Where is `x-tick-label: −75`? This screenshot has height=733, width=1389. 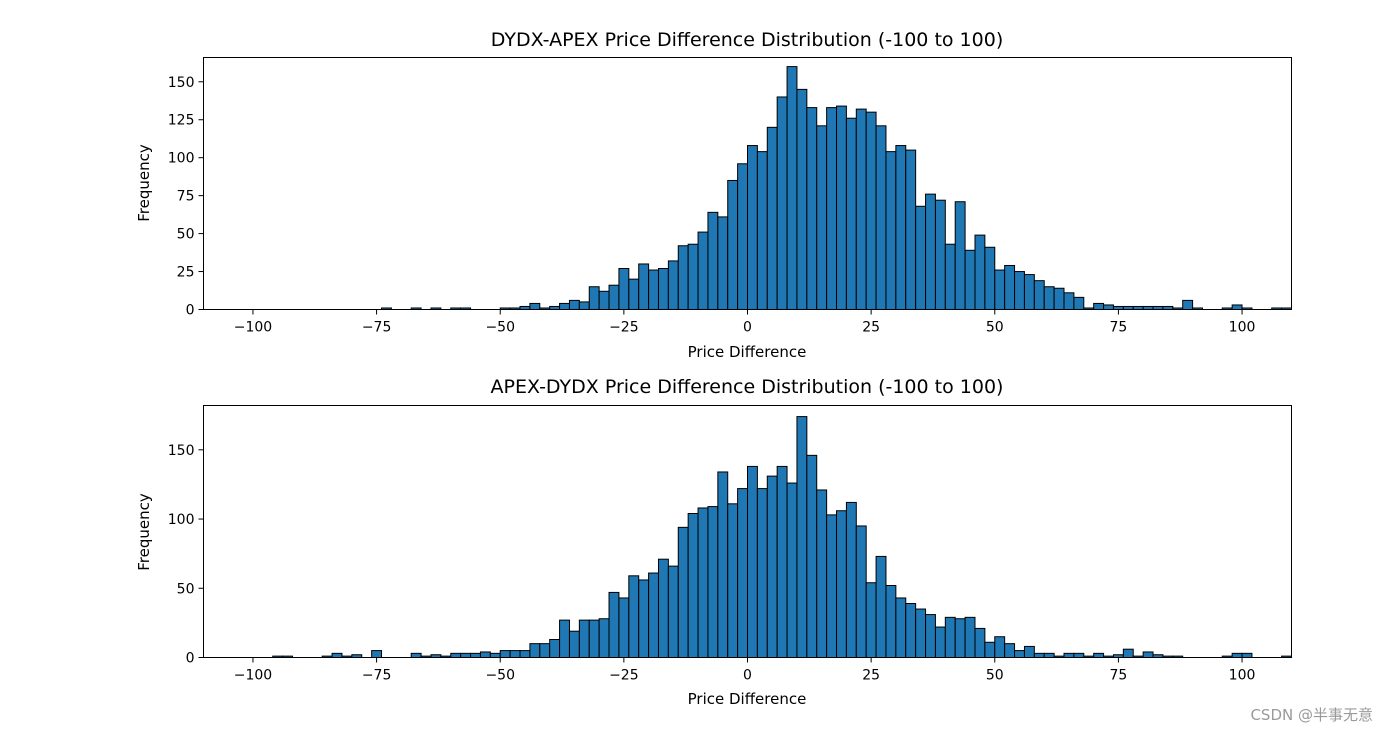
x-tick-label: −75 is located at coordinates (377, 676).